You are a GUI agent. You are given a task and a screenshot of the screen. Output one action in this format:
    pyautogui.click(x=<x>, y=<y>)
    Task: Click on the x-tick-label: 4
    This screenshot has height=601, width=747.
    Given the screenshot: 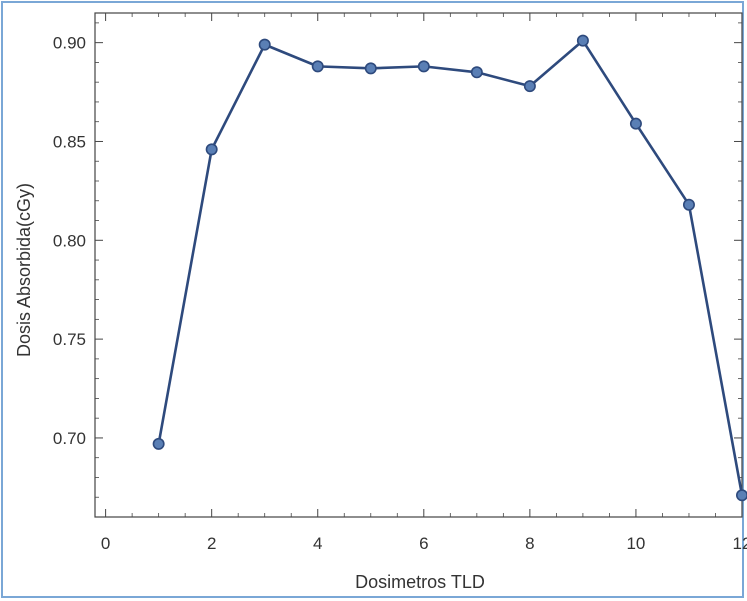 What is the action you would take?
    pyautogui.click(x=317, y=543)
    